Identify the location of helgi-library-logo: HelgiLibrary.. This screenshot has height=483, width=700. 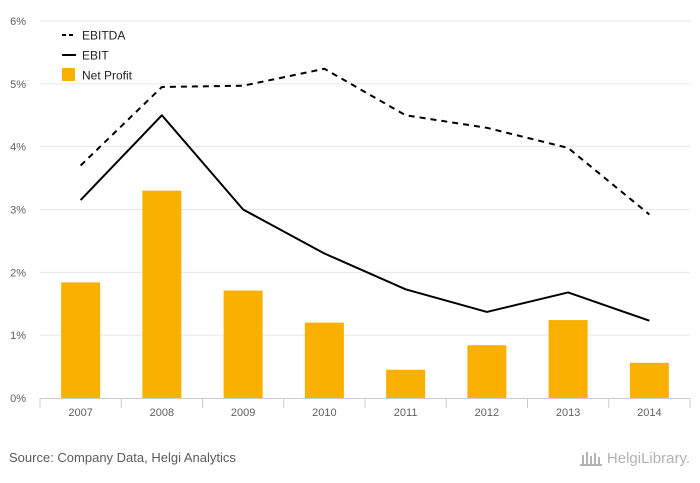
(634, 458).